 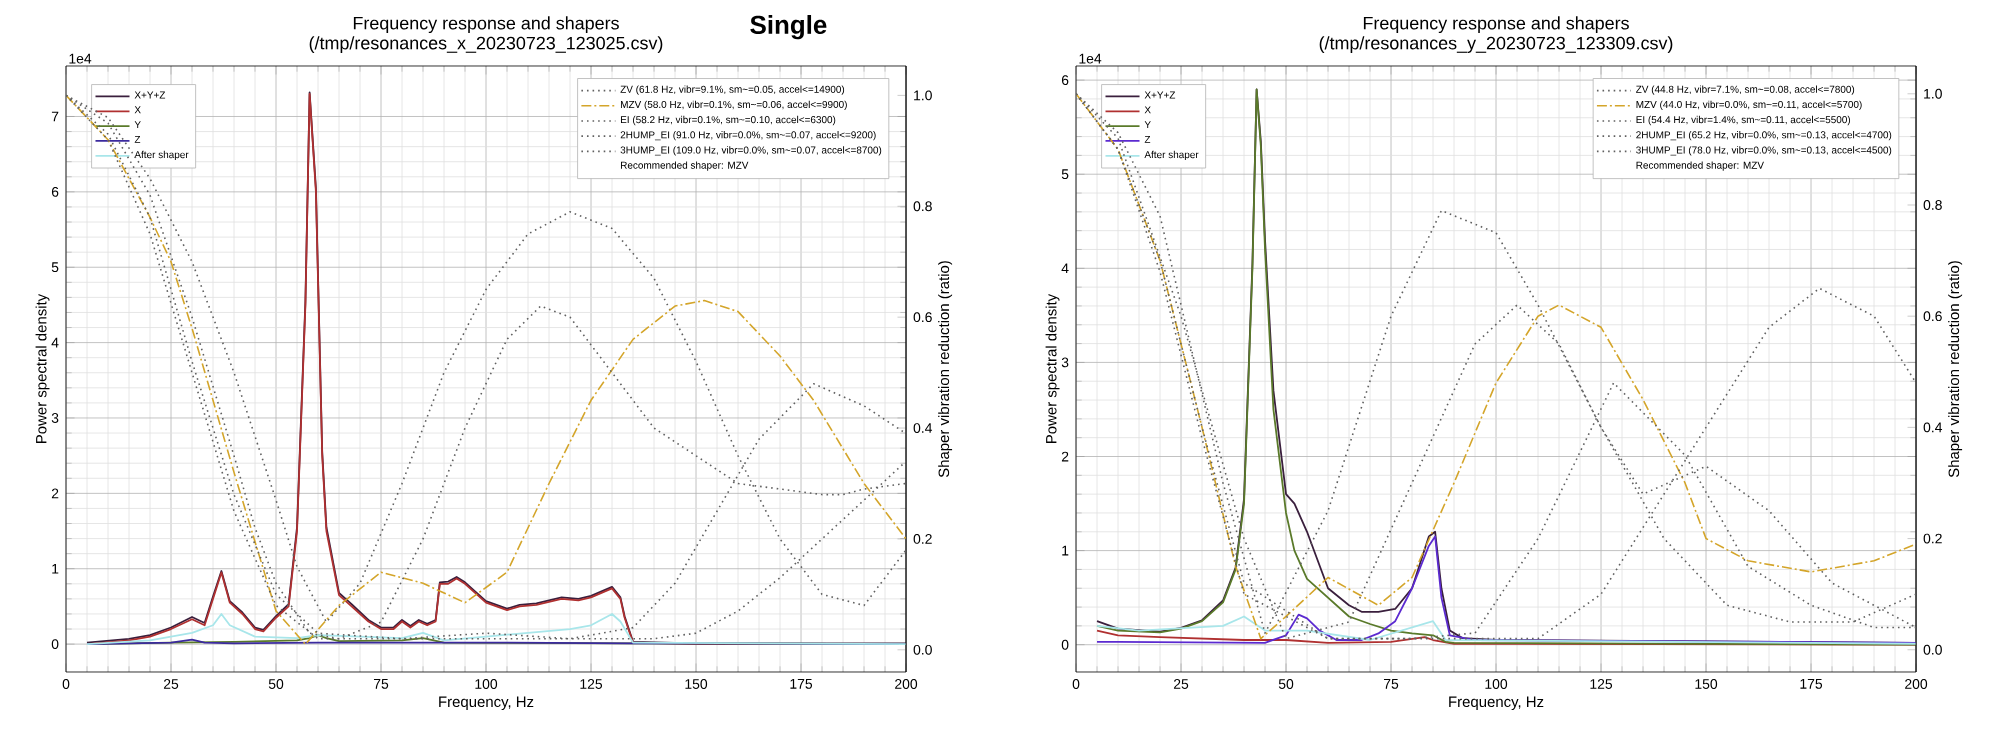 I want to click on chart-subtitle: (/tmp/resonances_y_20230723_123309.csv), so click(x=1496, y=44).